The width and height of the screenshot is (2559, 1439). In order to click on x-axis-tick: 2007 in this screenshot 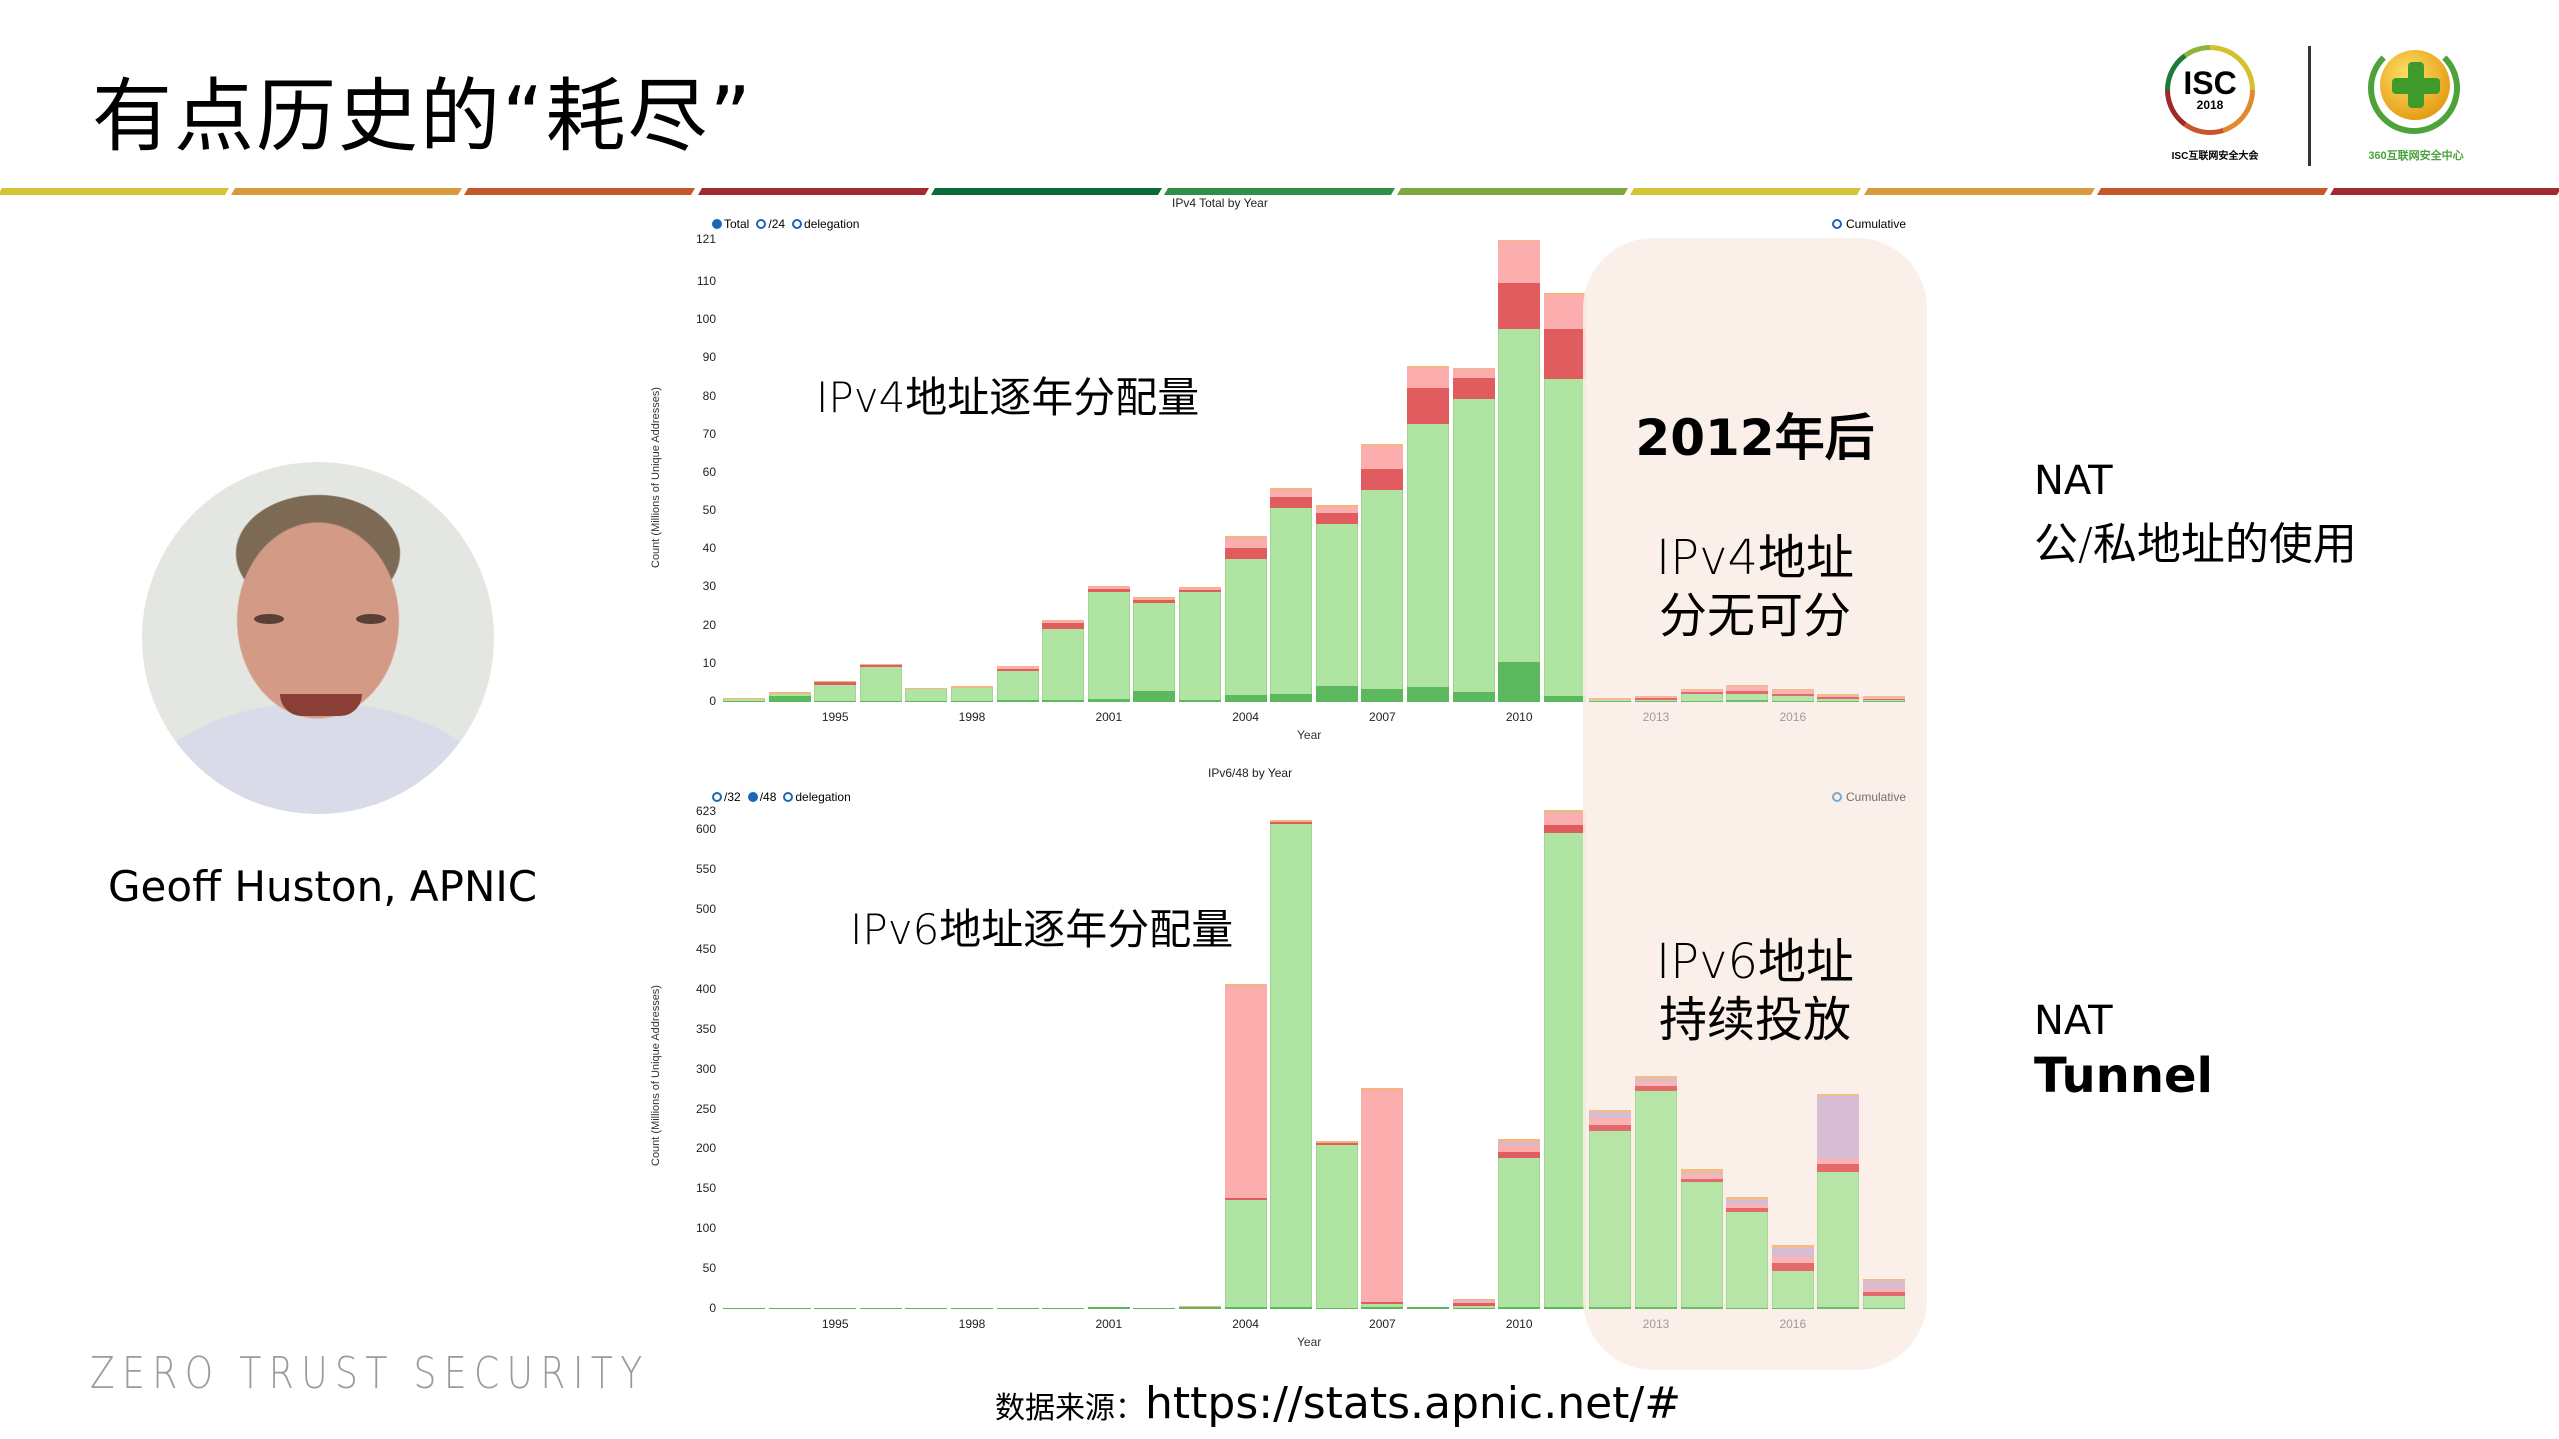, I will do `click(1382, 717)`.